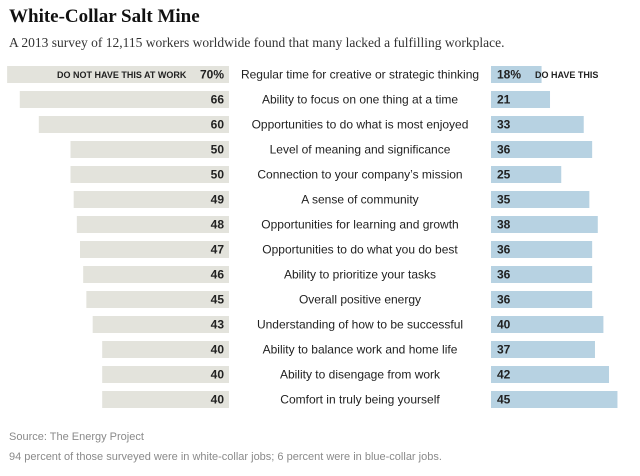 The height and width of the screenshot is (476, 640). I want to click on left-value-label: 43, so click(218, 325).